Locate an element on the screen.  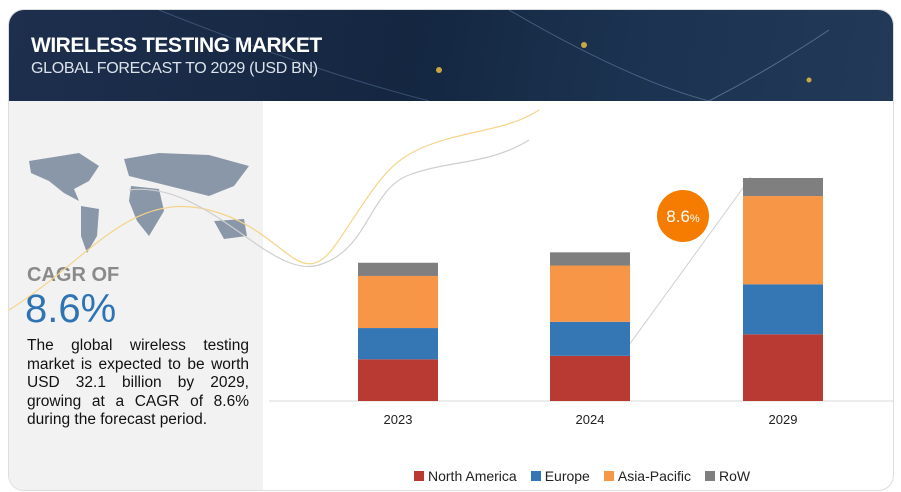
cagr-badge-unit: % is located at coordinates (695, 219).